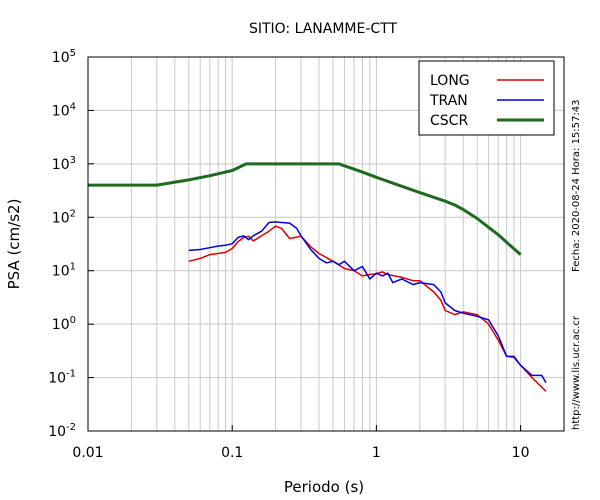 This screenshot has width=600, height=500. I want to click on y-tick-label: 10⁰, so click(64, 324).